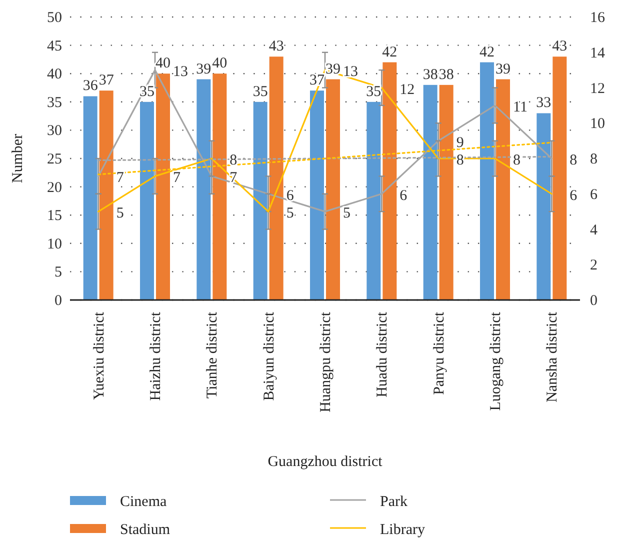  I want to click on y2-tick-label: 14, so click(598, 53).